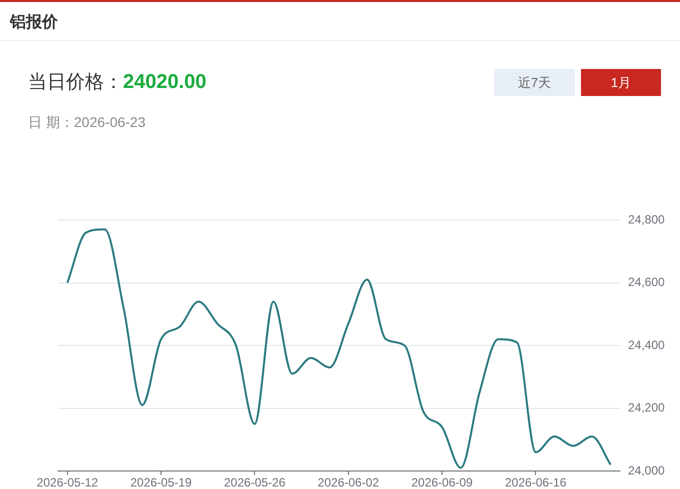 This screenshot has width=680, height=489. What do you see at coordinates (536, 482) in the screenshot?
I see `x-tick-label: 2026-06-16` at bounding box center [536, 482].